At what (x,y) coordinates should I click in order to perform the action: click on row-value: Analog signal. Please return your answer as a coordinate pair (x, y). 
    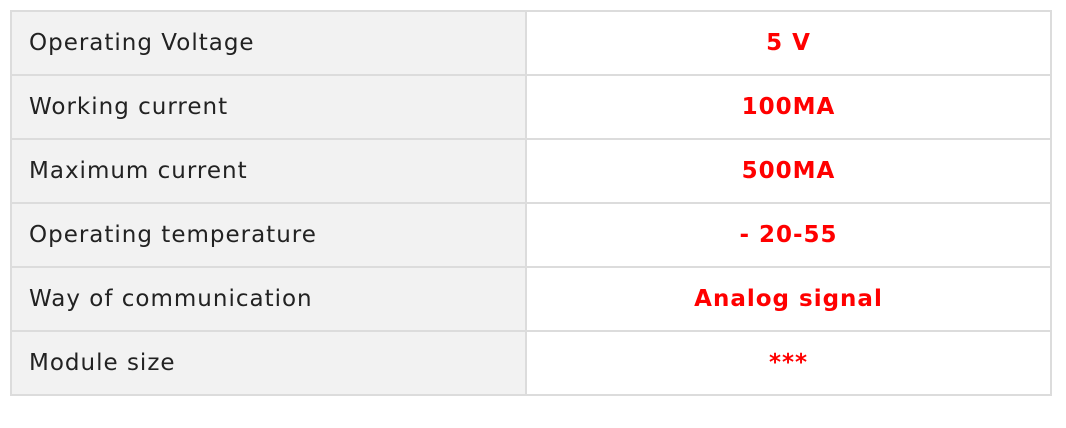
    Looking at the image, I should click on (788, 299).